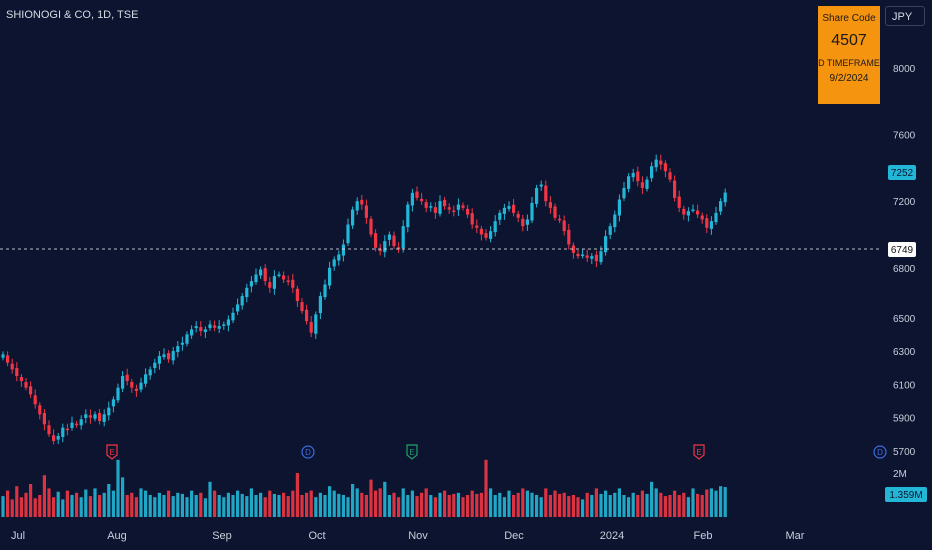 The height and width of the screenshot is (550, 932). What do you see at coordinates (902, 249) in the screenshot?
I see `reference-price-badge` at bounding box center [902, 249].